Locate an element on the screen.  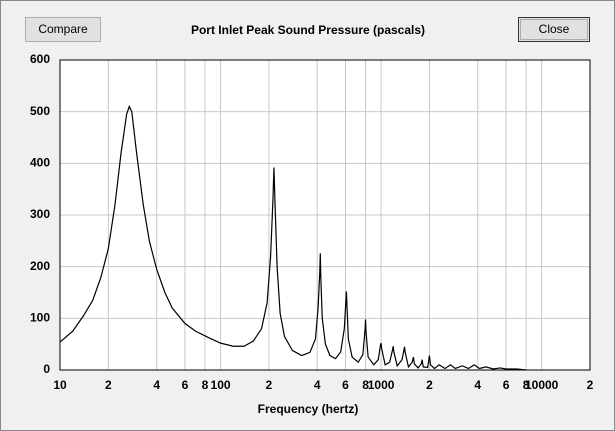
y-tick-label: 300 is located at coordinates (40, 214).